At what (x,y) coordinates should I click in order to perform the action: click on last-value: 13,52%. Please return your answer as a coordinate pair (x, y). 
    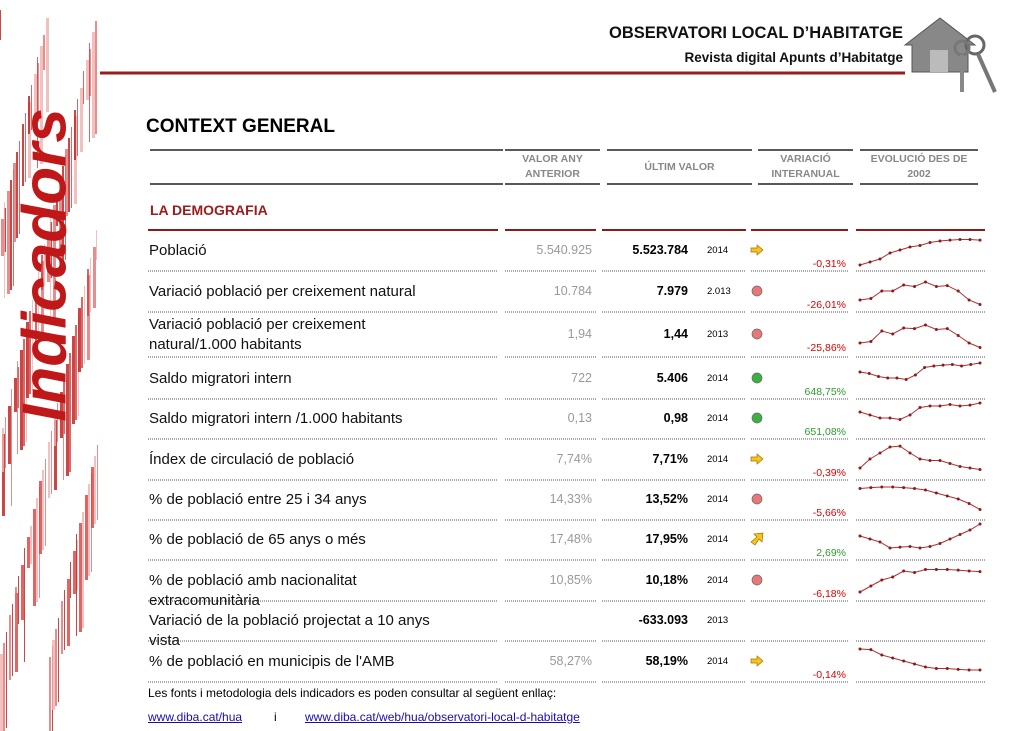
    Looking at the image, I should click on (666, 499).